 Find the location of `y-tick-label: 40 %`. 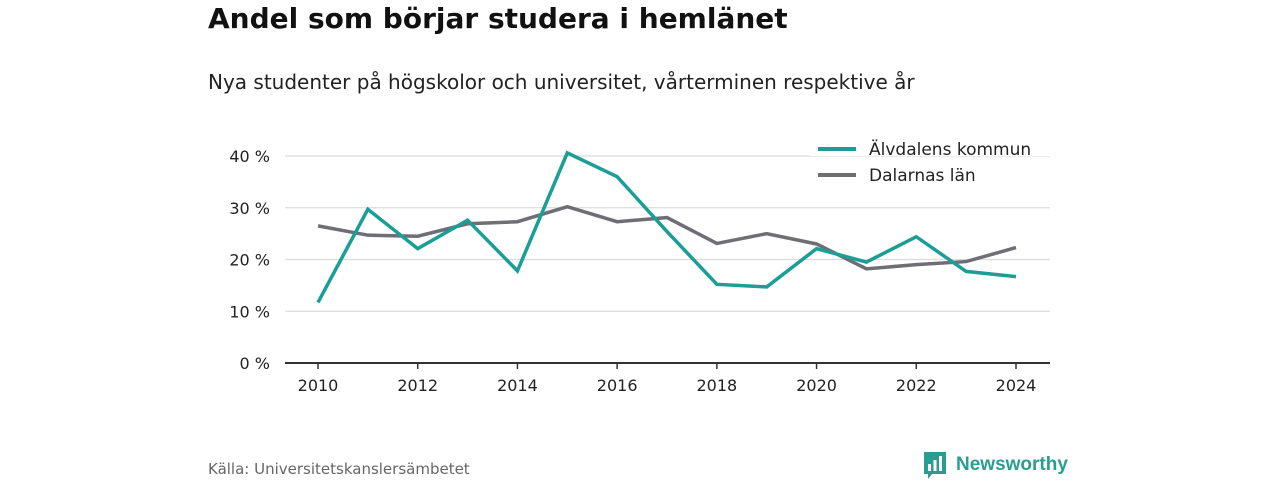

y-tick-label: 40 % is located at coordinates (249, 156).